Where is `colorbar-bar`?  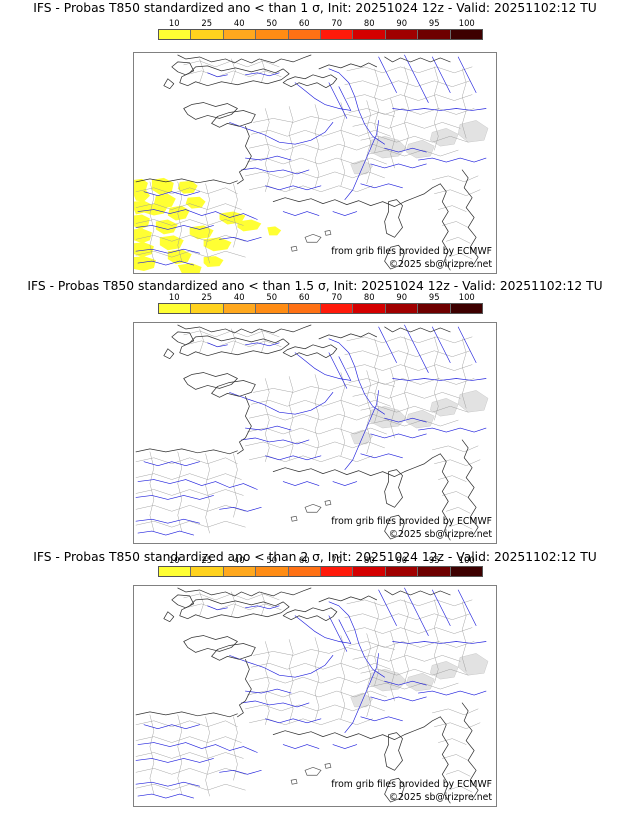 colorbar-bar is located at coordinates (320, 308).